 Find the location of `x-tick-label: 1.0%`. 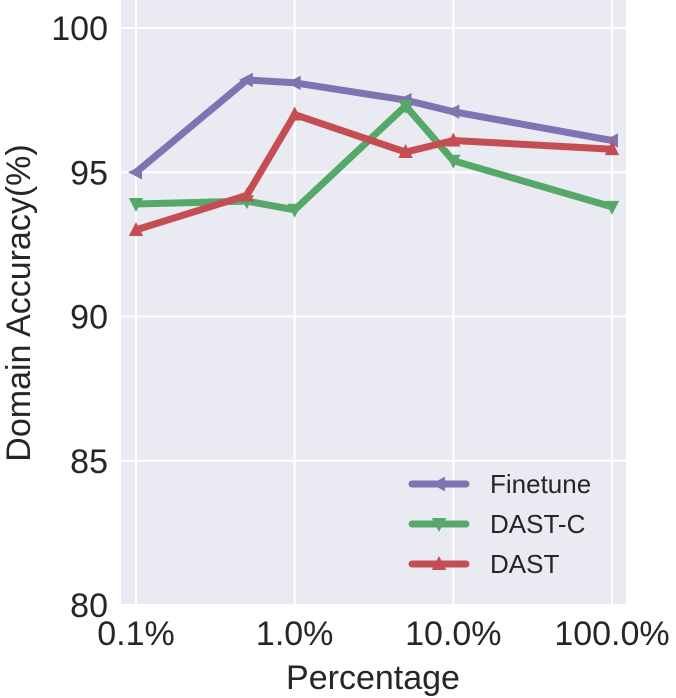

x-tick-label: 1.0% is located at coordinates (295, 634).